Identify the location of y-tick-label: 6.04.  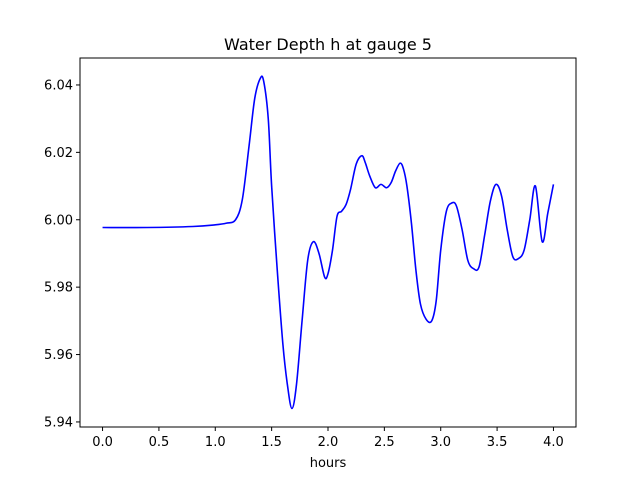
(58, 85).